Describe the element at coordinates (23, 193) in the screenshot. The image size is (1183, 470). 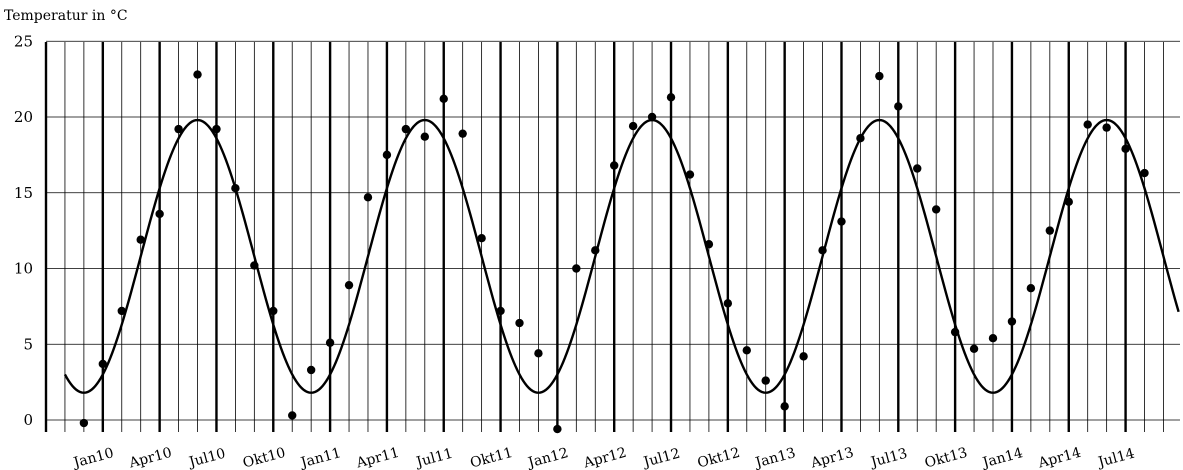
I see `y-tick-label: 15` at that location.